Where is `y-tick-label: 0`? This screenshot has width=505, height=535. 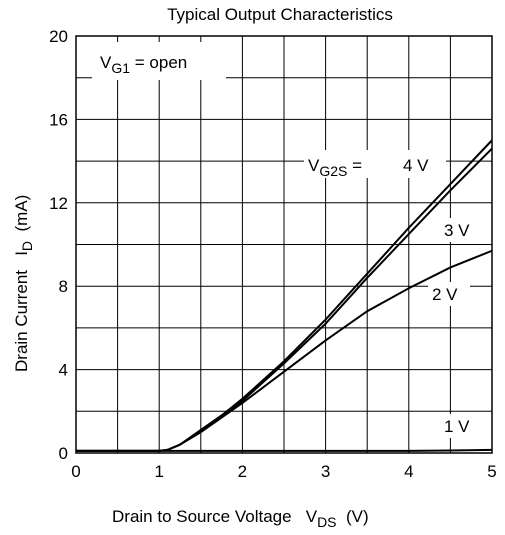
y-tick-label: 0 is located at coordinates (63, 453).